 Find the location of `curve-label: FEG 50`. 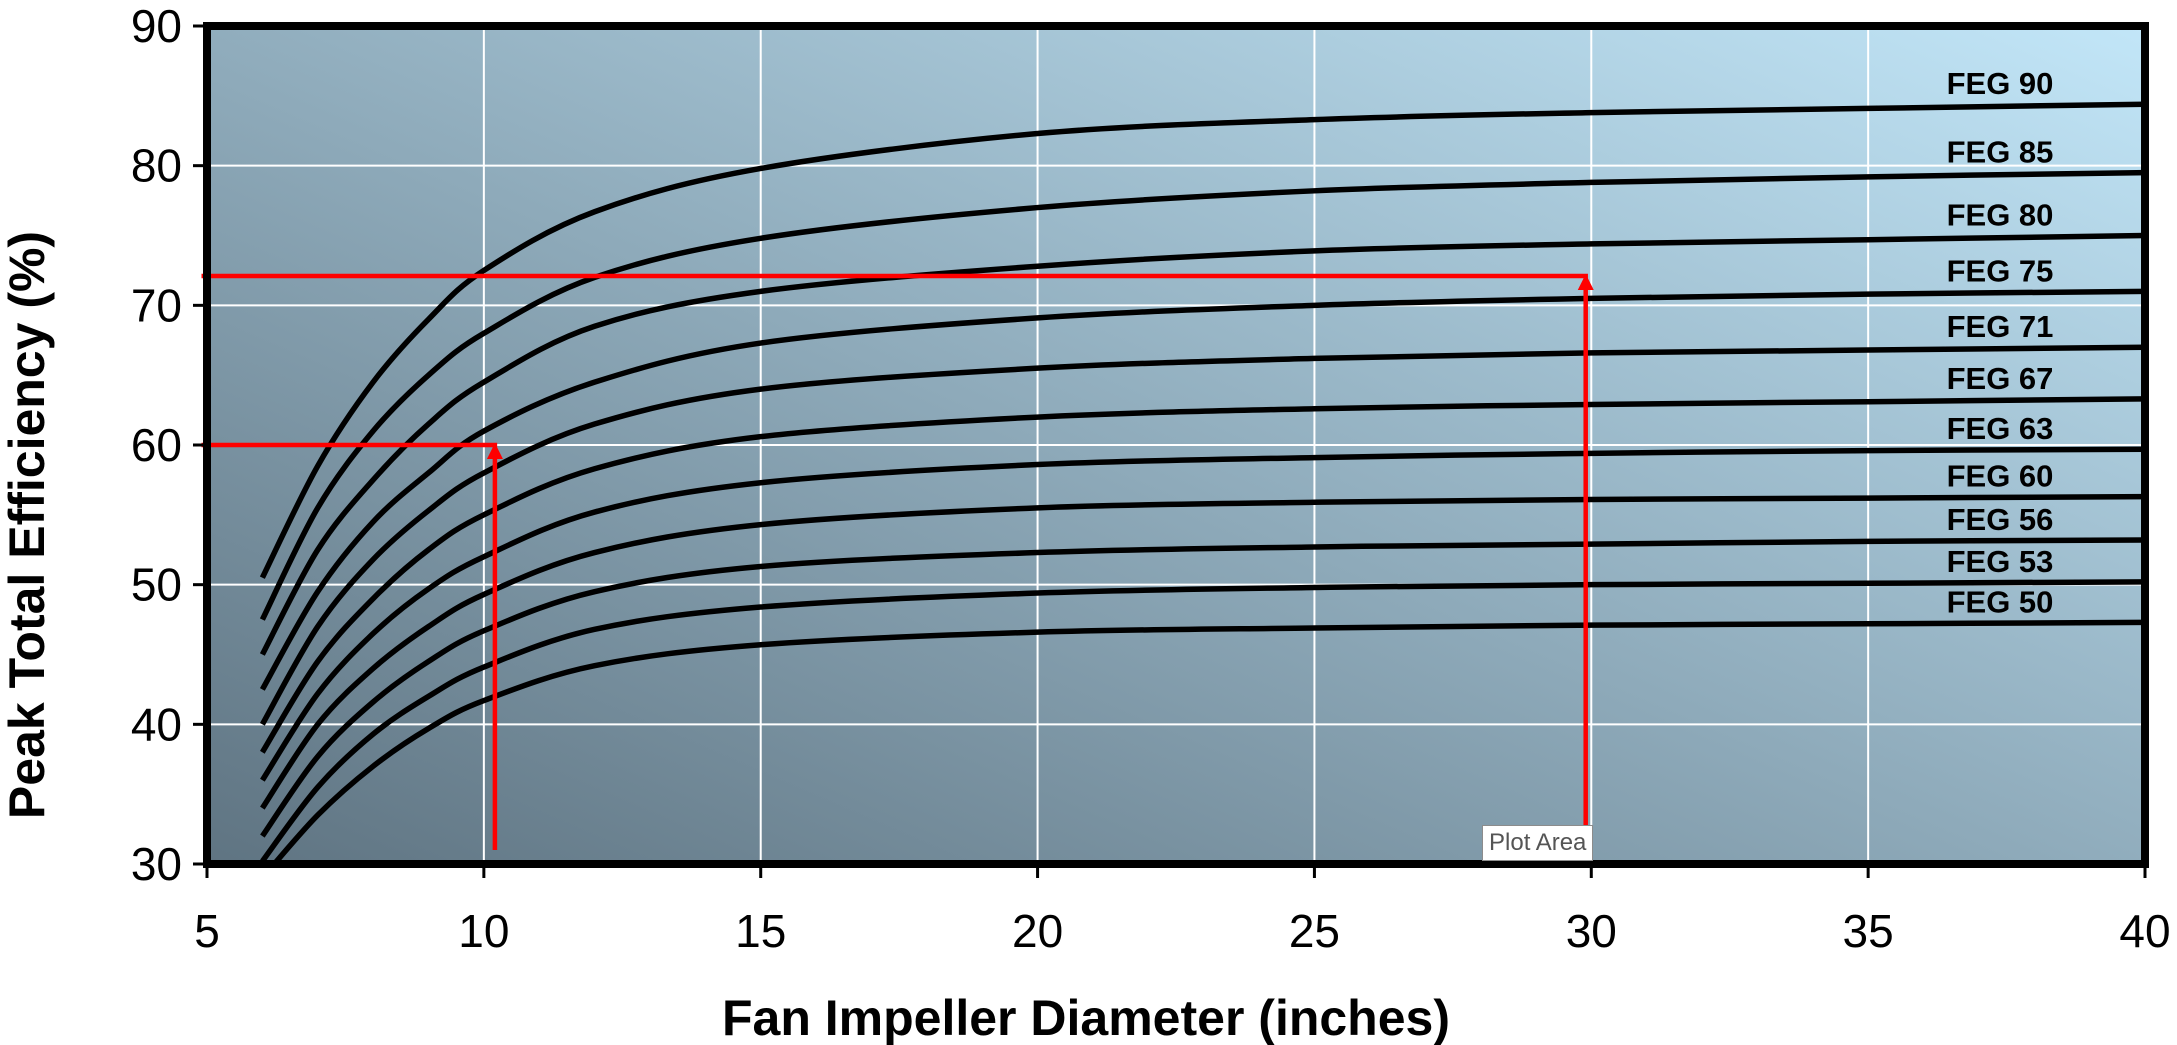

curve-label: FEG 50 is located at coordinates (2000, 601).